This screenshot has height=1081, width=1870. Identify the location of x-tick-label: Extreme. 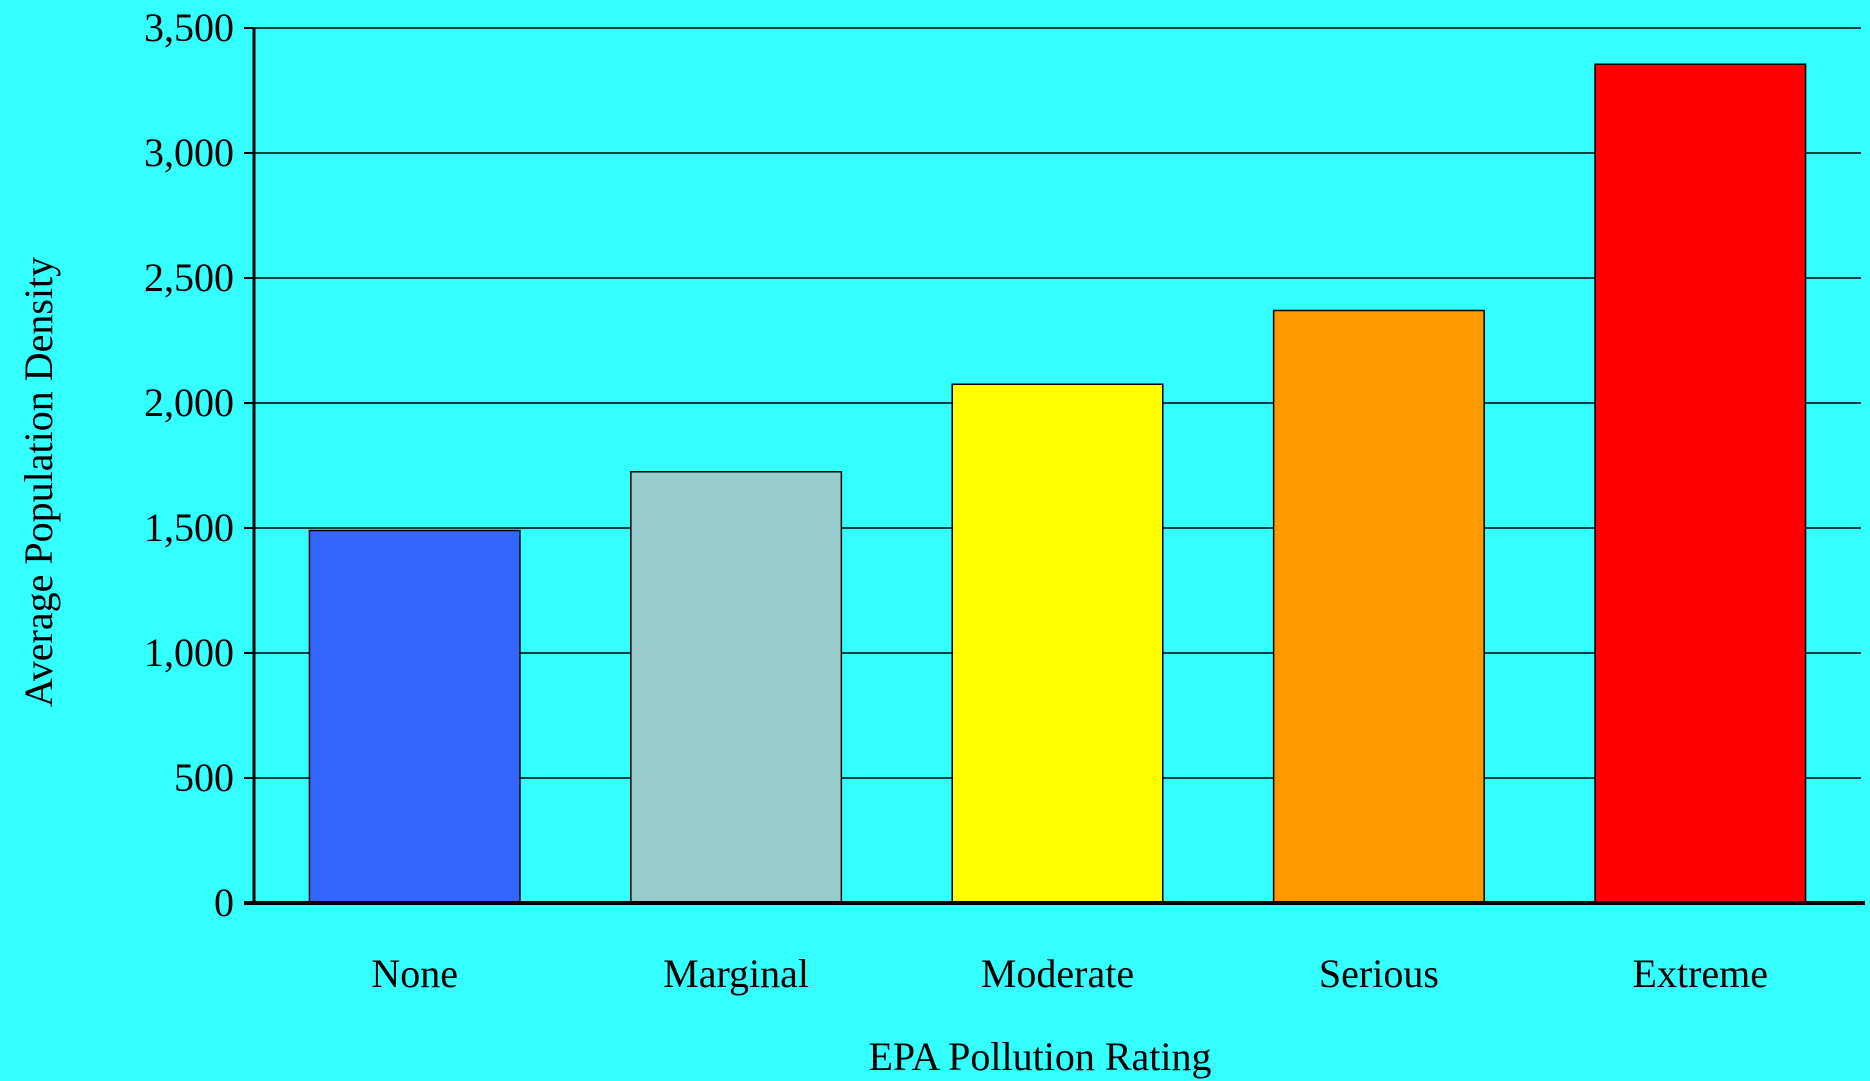
(1701, 973).